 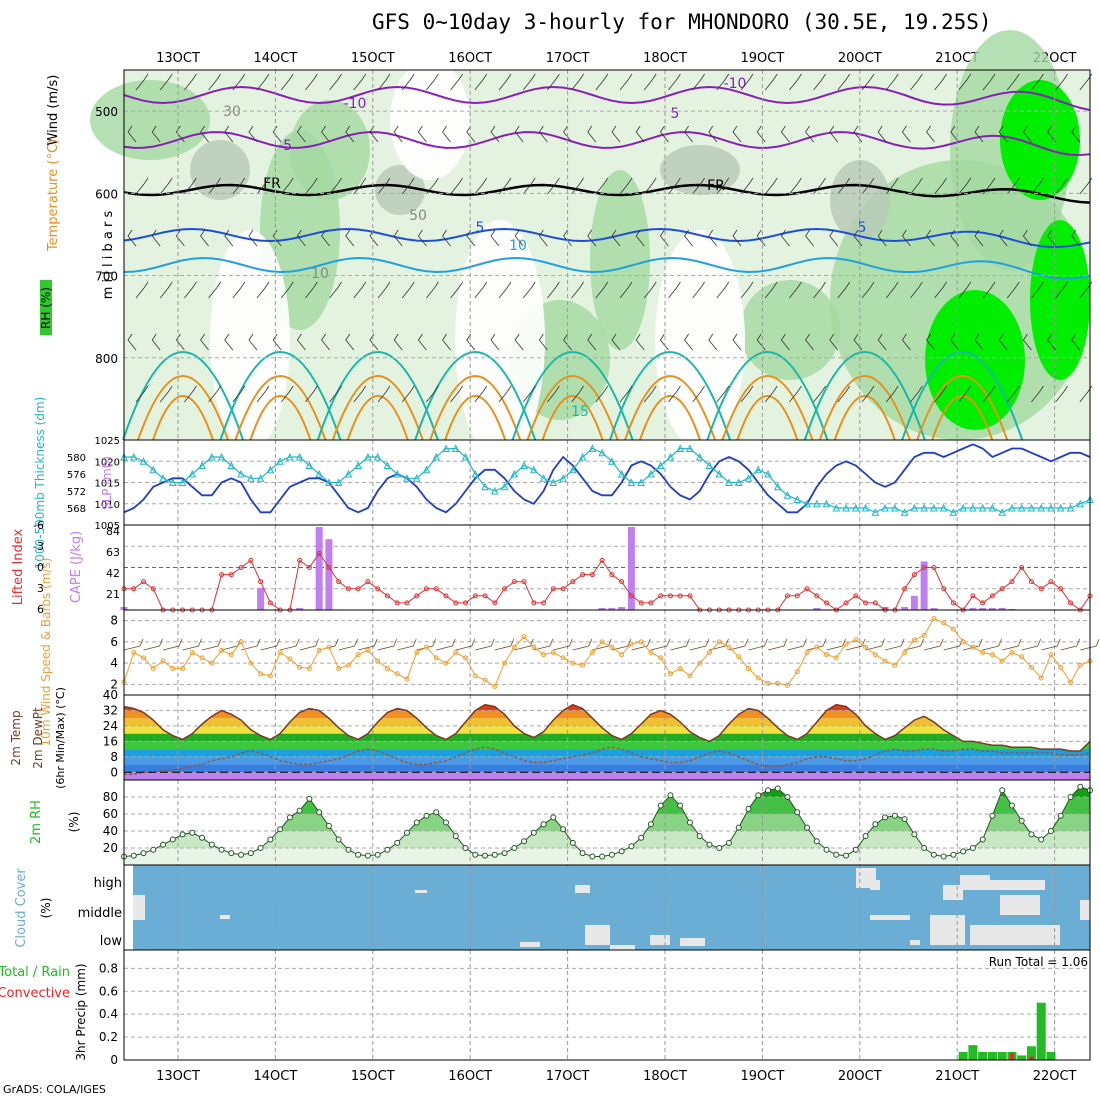 What do you see at coordinates (1040, 140) in the screenshot?
I see `rh-saturated-area` at bounding box center [1040, 140].